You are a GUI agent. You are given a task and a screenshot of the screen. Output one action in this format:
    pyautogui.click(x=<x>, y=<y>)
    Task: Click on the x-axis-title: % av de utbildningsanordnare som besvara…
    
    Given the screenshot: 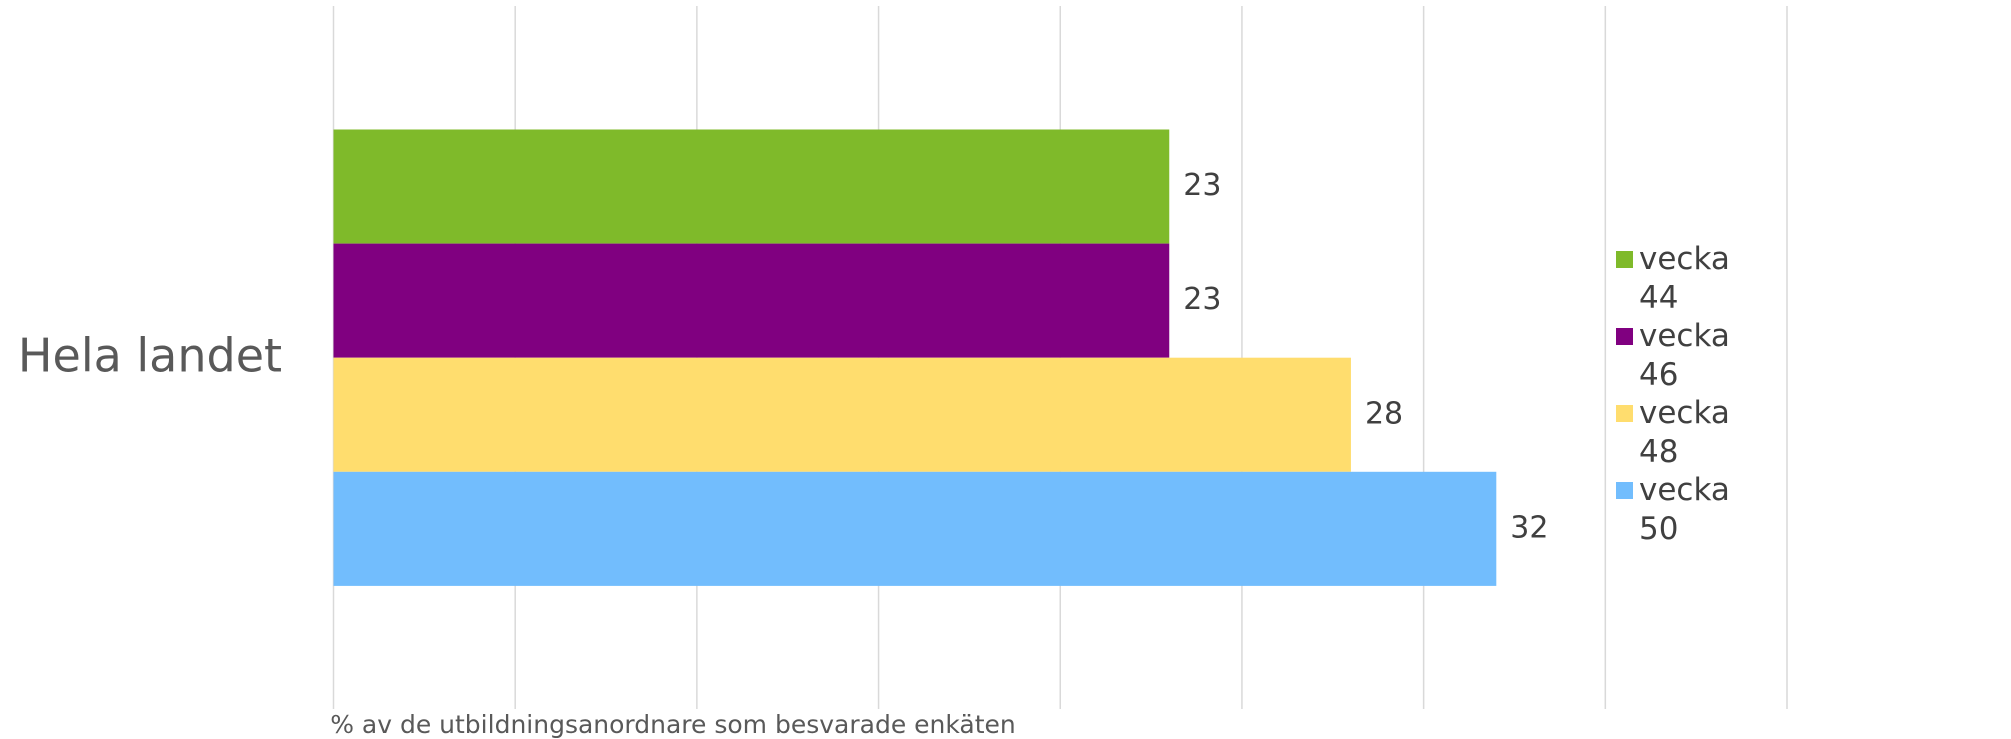 What is the action you would take?
    pyautogui.click(x=673, y=724)
    